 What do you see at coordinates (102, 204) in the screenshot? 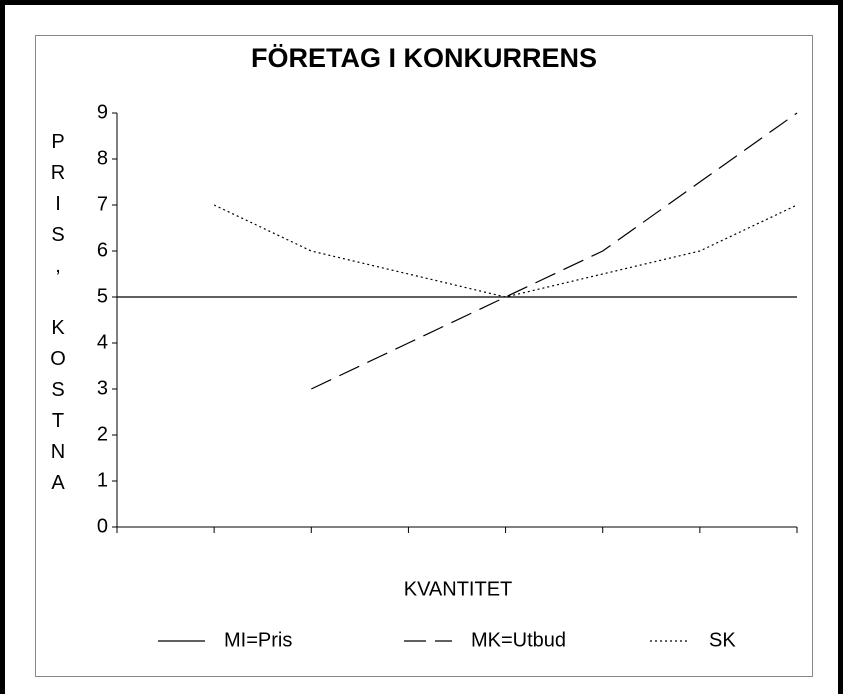
I see `y-tick-label: 7` at bounding box center [102, 204].